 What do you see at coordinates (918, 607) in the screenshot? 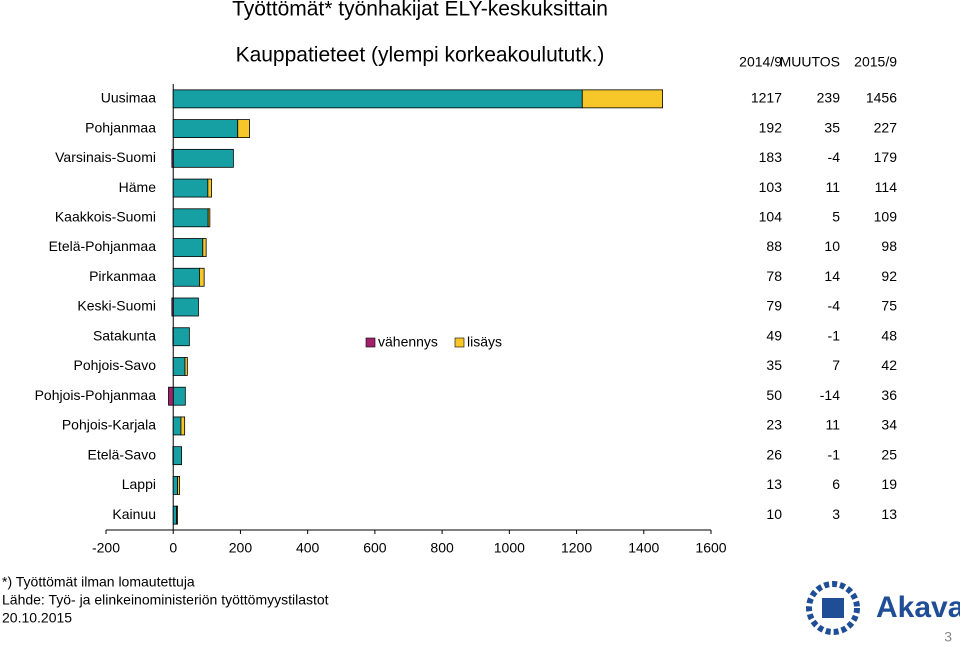
I see `logo-text: Akava` at bounding box center [918, 607].